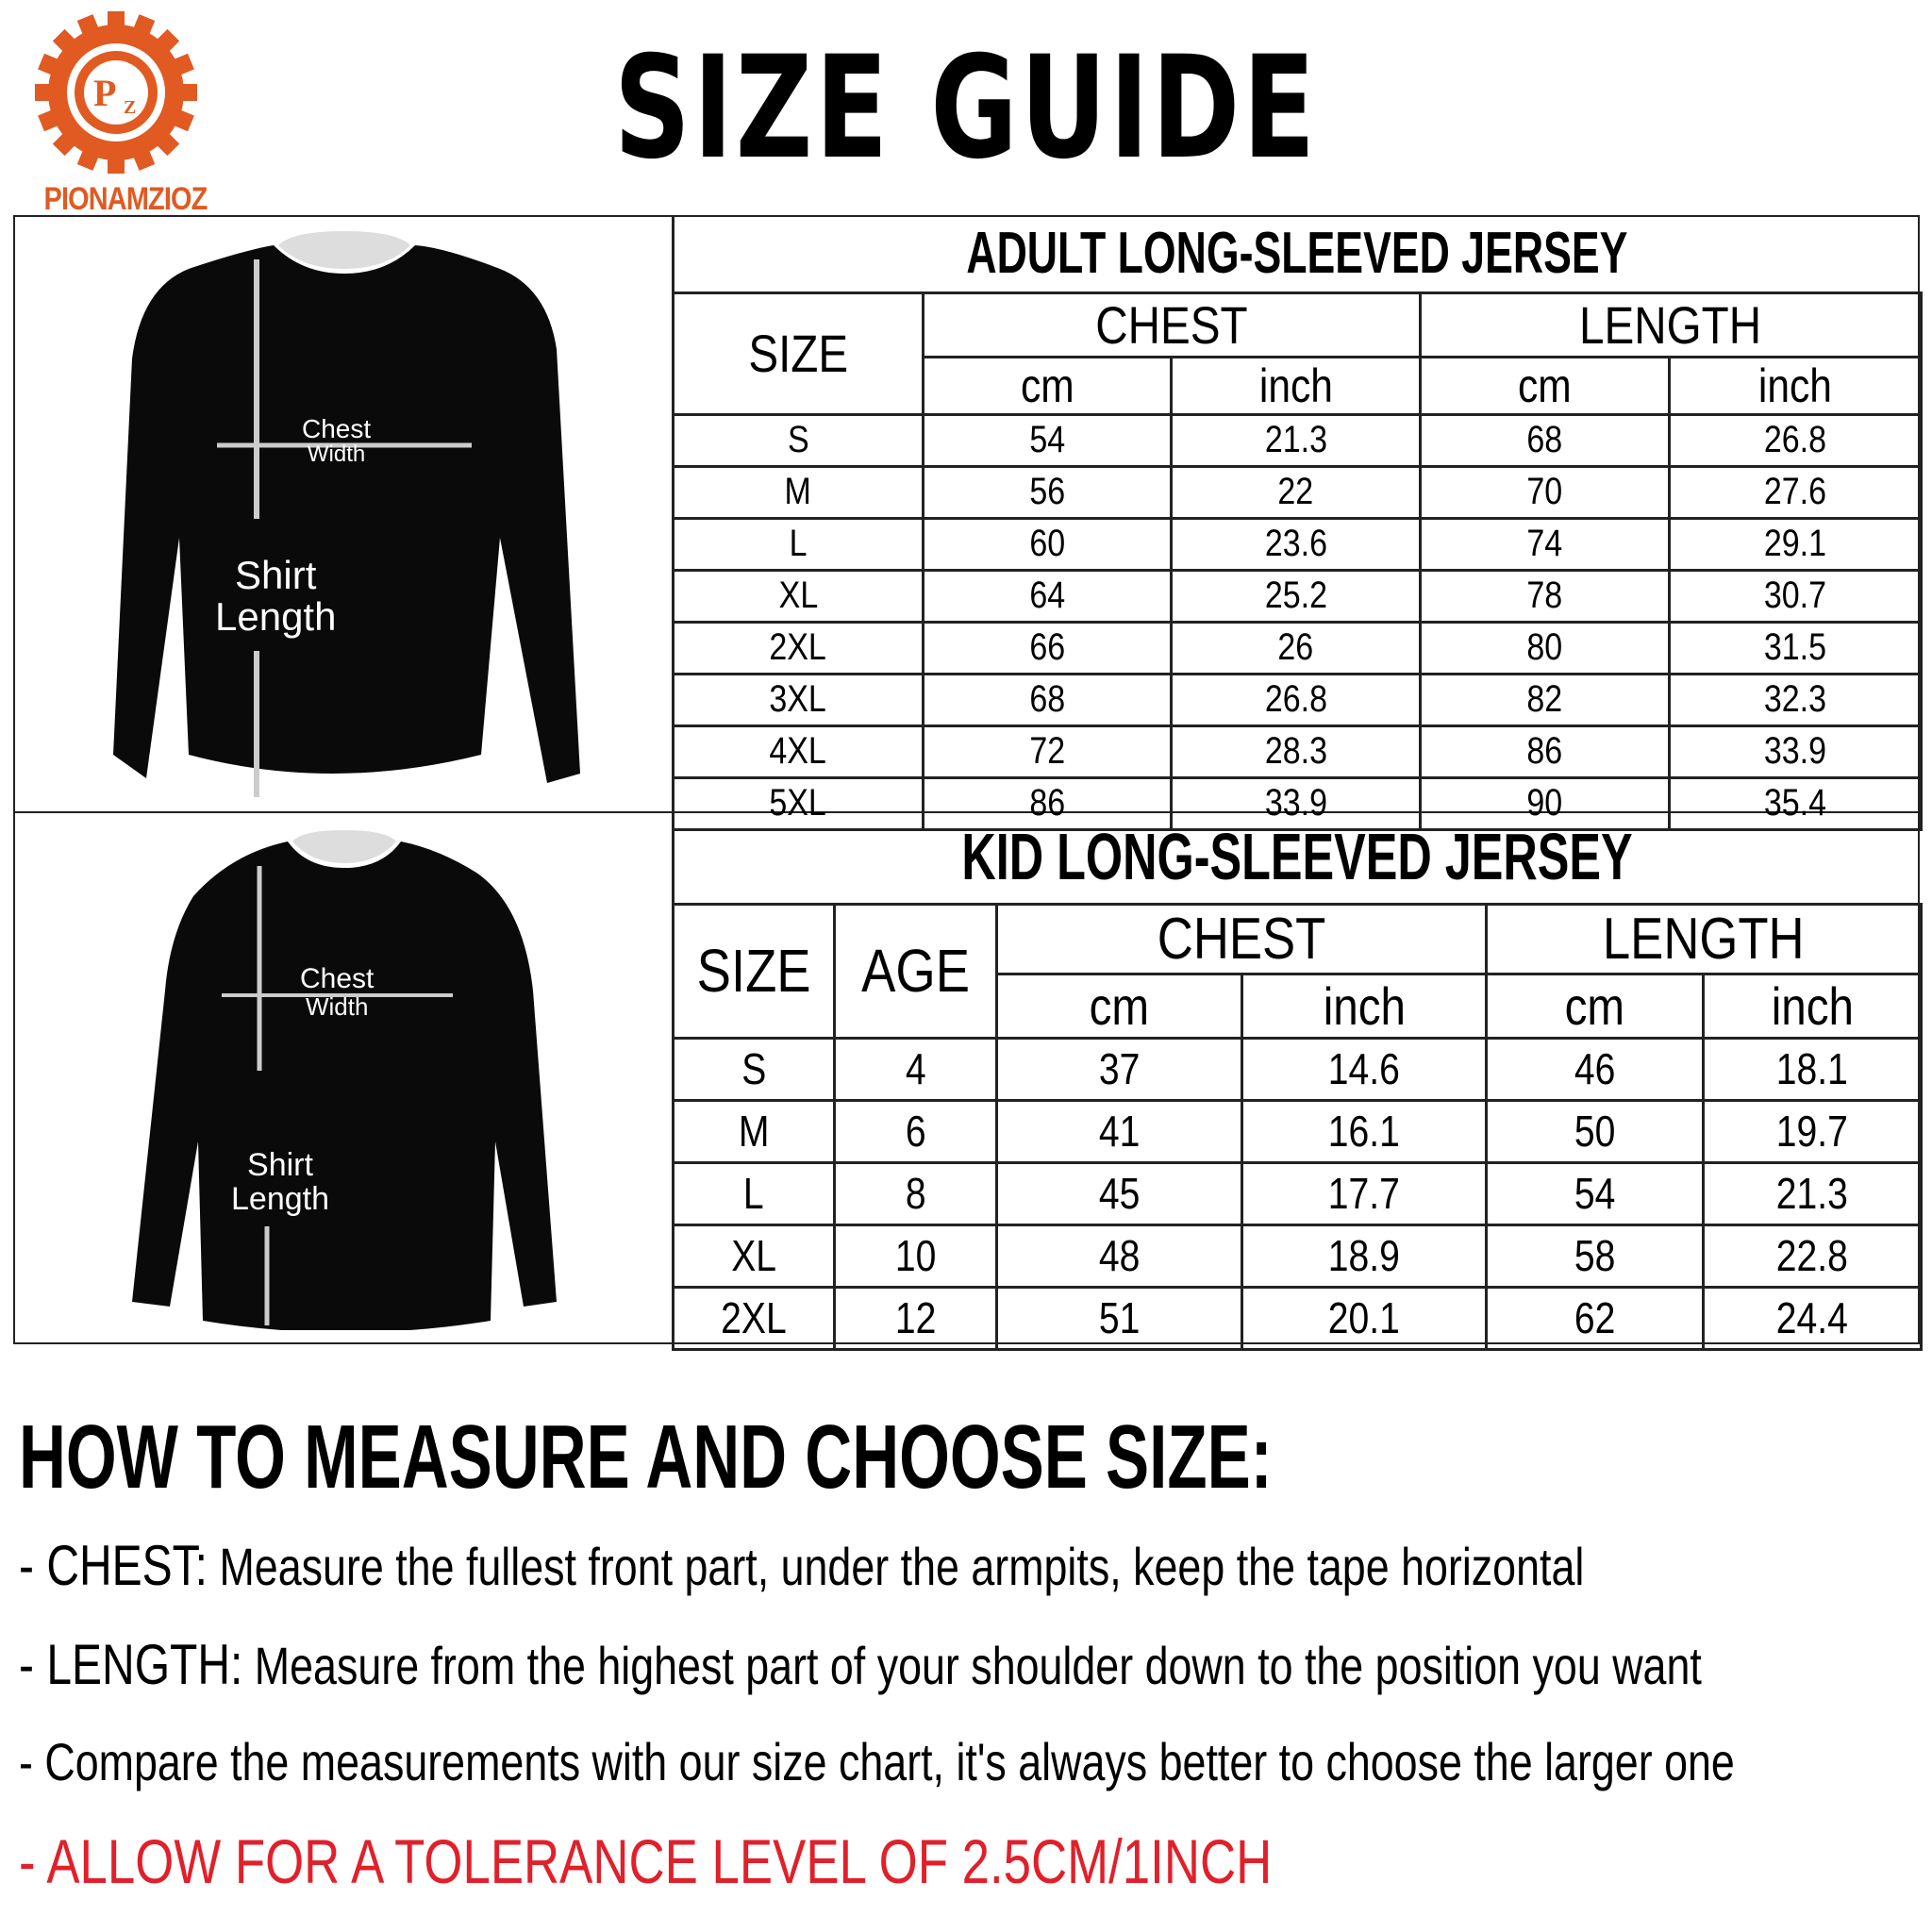 This screenshot has height=1932, width=1932. Describe the element at coordinates (1364, 1069) in the screenshot. I see `table-cell: 14.6` at that location.